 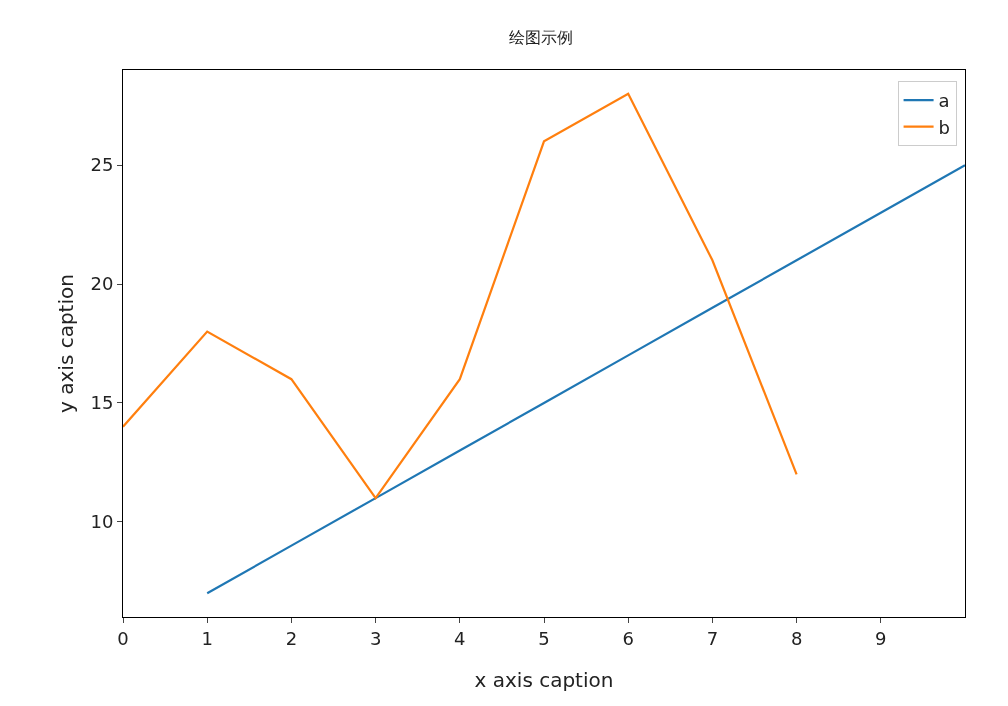 I want to click on x-axis-title: x axis caption, so click(x=544, y=680).